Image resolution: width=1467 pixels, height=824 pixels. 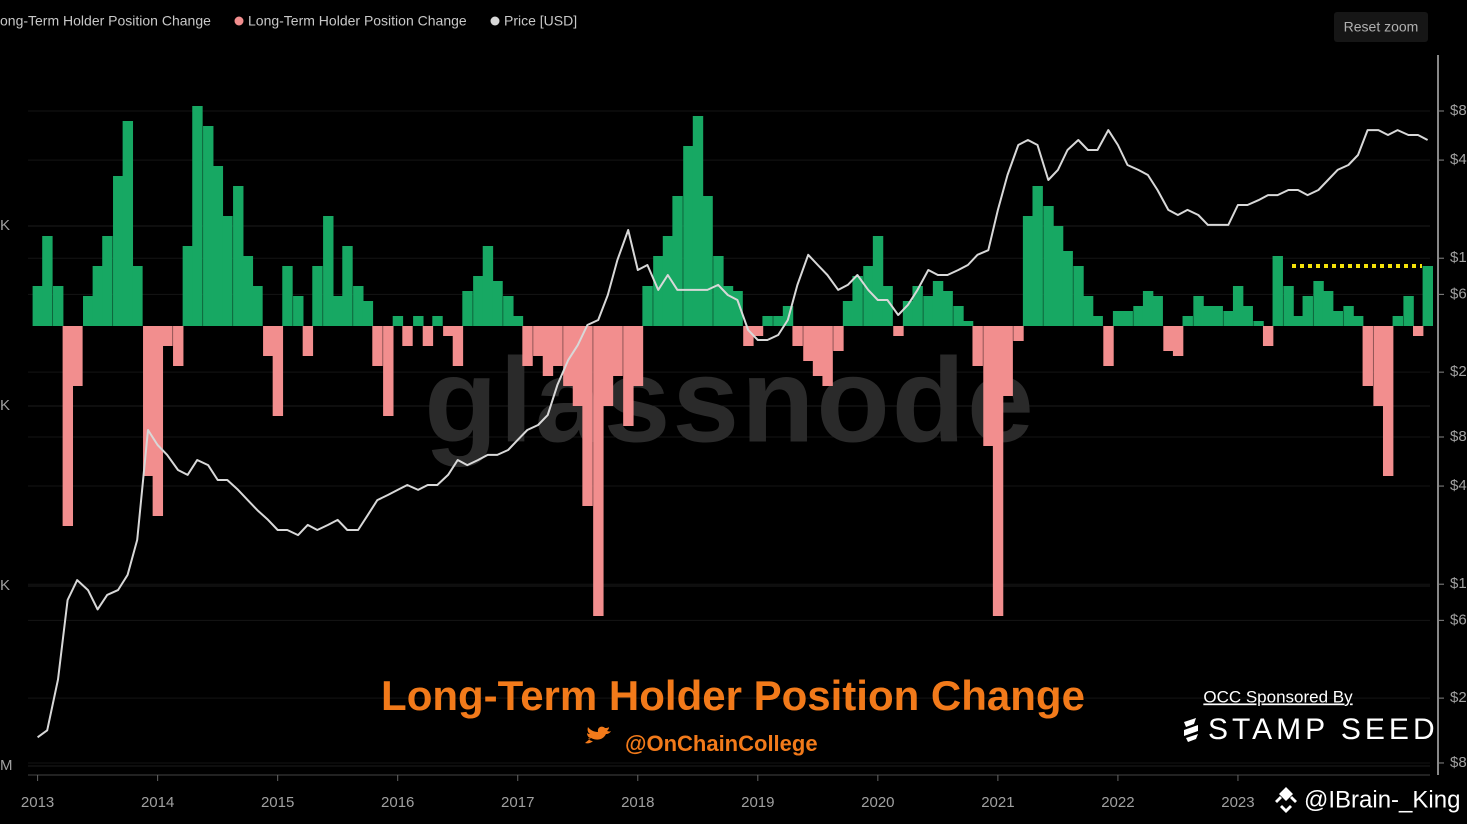 What do you see at coordinates (540, 21) in the screenshot?
I see `legend-label: Price [USD]` at bounding box center [540, 21].